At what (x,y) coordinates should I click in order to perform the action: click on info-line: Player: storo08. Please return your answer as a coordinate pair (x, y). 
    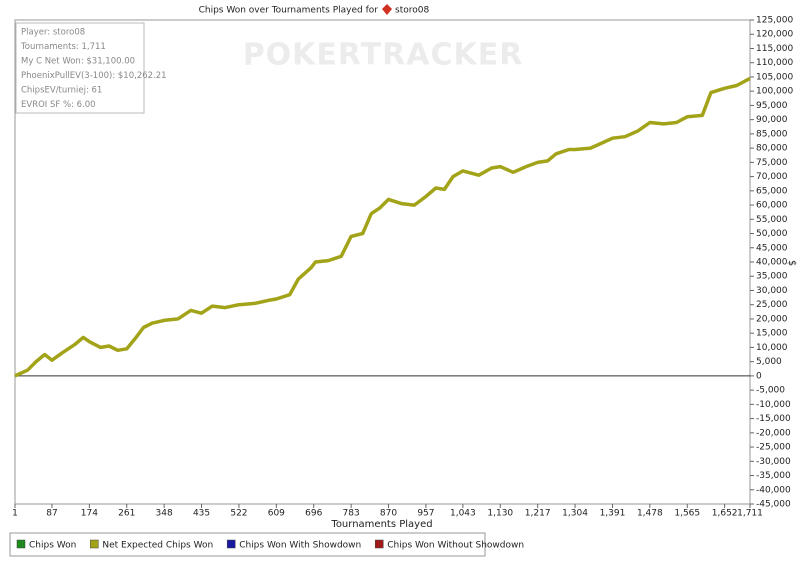
    Looking at the image, I should click on (53, 33).